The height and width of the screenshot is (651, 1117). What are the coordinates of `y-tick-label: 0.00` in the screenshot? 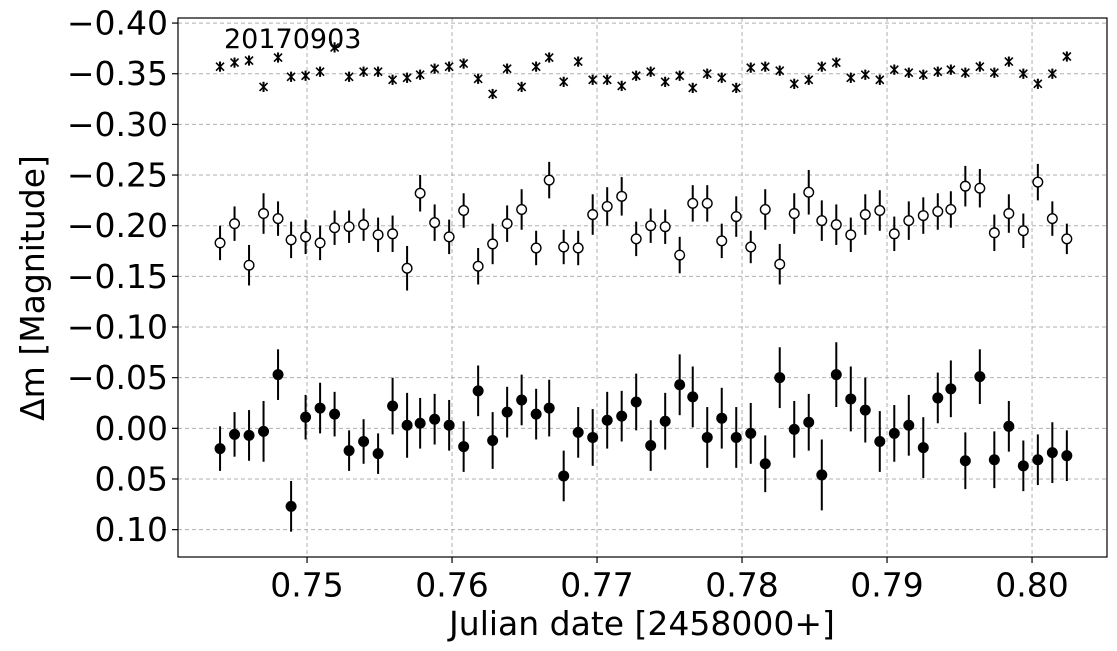 It's located at (131, 428).